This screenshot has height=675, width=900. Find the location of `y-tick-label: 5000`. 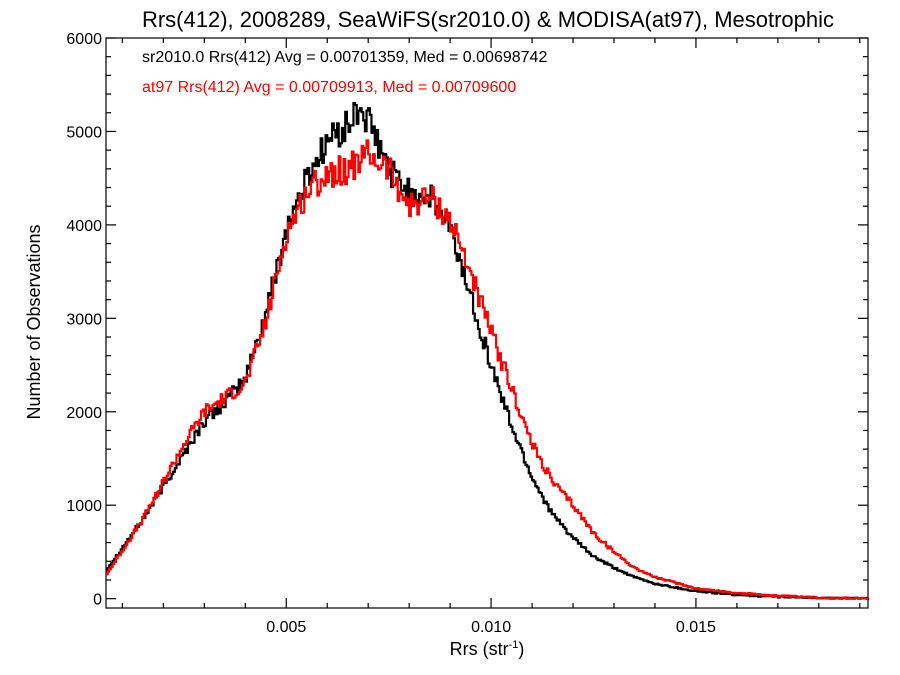

y-tick-label: 5000 is located at coordinates (84, 132).